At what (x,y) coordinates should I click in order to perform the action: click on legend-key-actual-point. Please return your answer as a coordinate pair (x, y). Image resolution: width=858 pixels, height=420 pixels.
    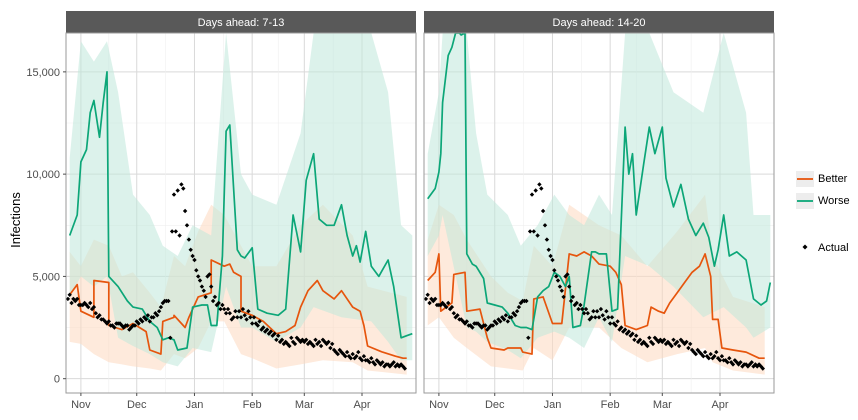
    Looking at the image, I should click on (805, 247).